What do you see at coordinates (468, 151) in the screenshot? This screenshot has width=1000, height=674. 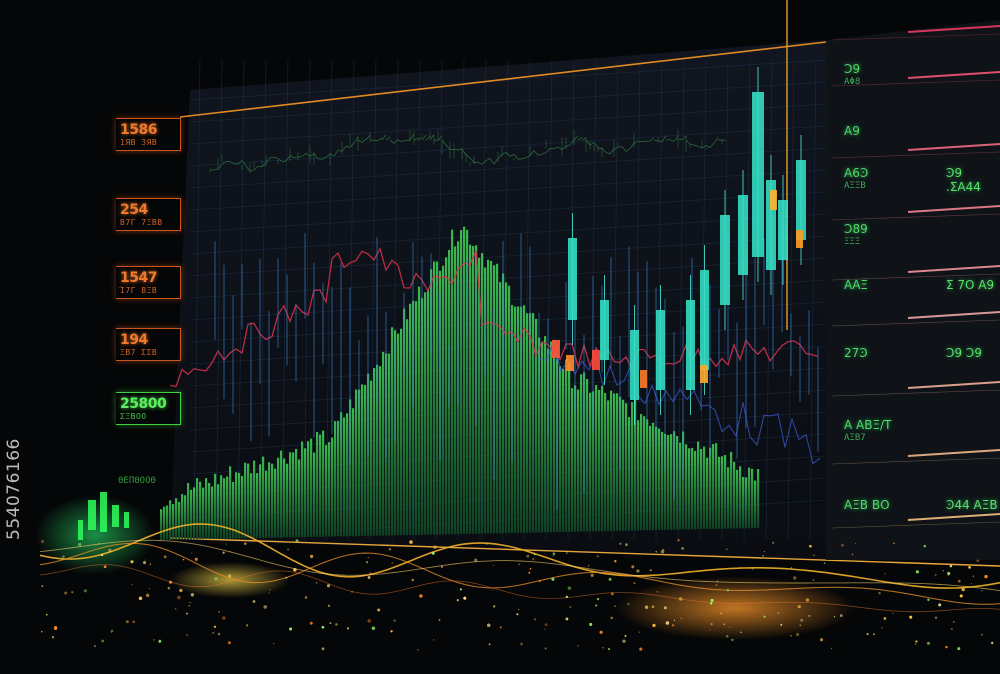 I see `upper-price-line` at bounding box center [468, 151].